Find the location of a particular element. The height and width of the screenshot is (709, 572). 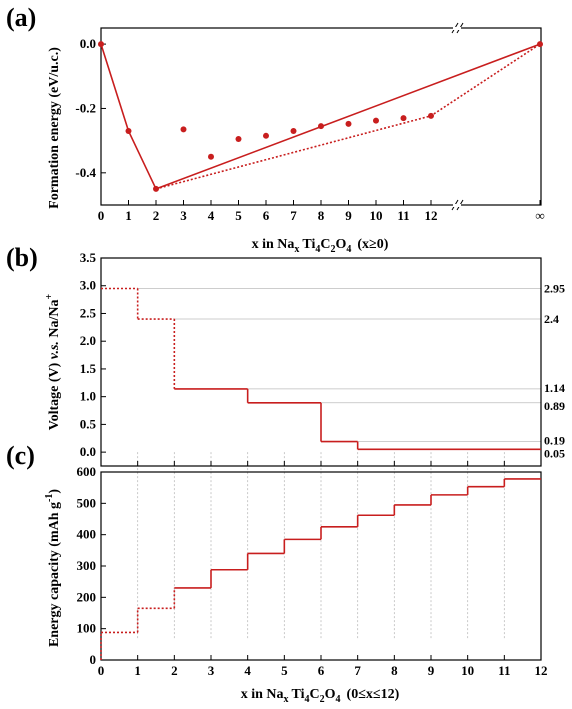

y-tick-label-b: 1.5 is located at coordinates (88, 368).